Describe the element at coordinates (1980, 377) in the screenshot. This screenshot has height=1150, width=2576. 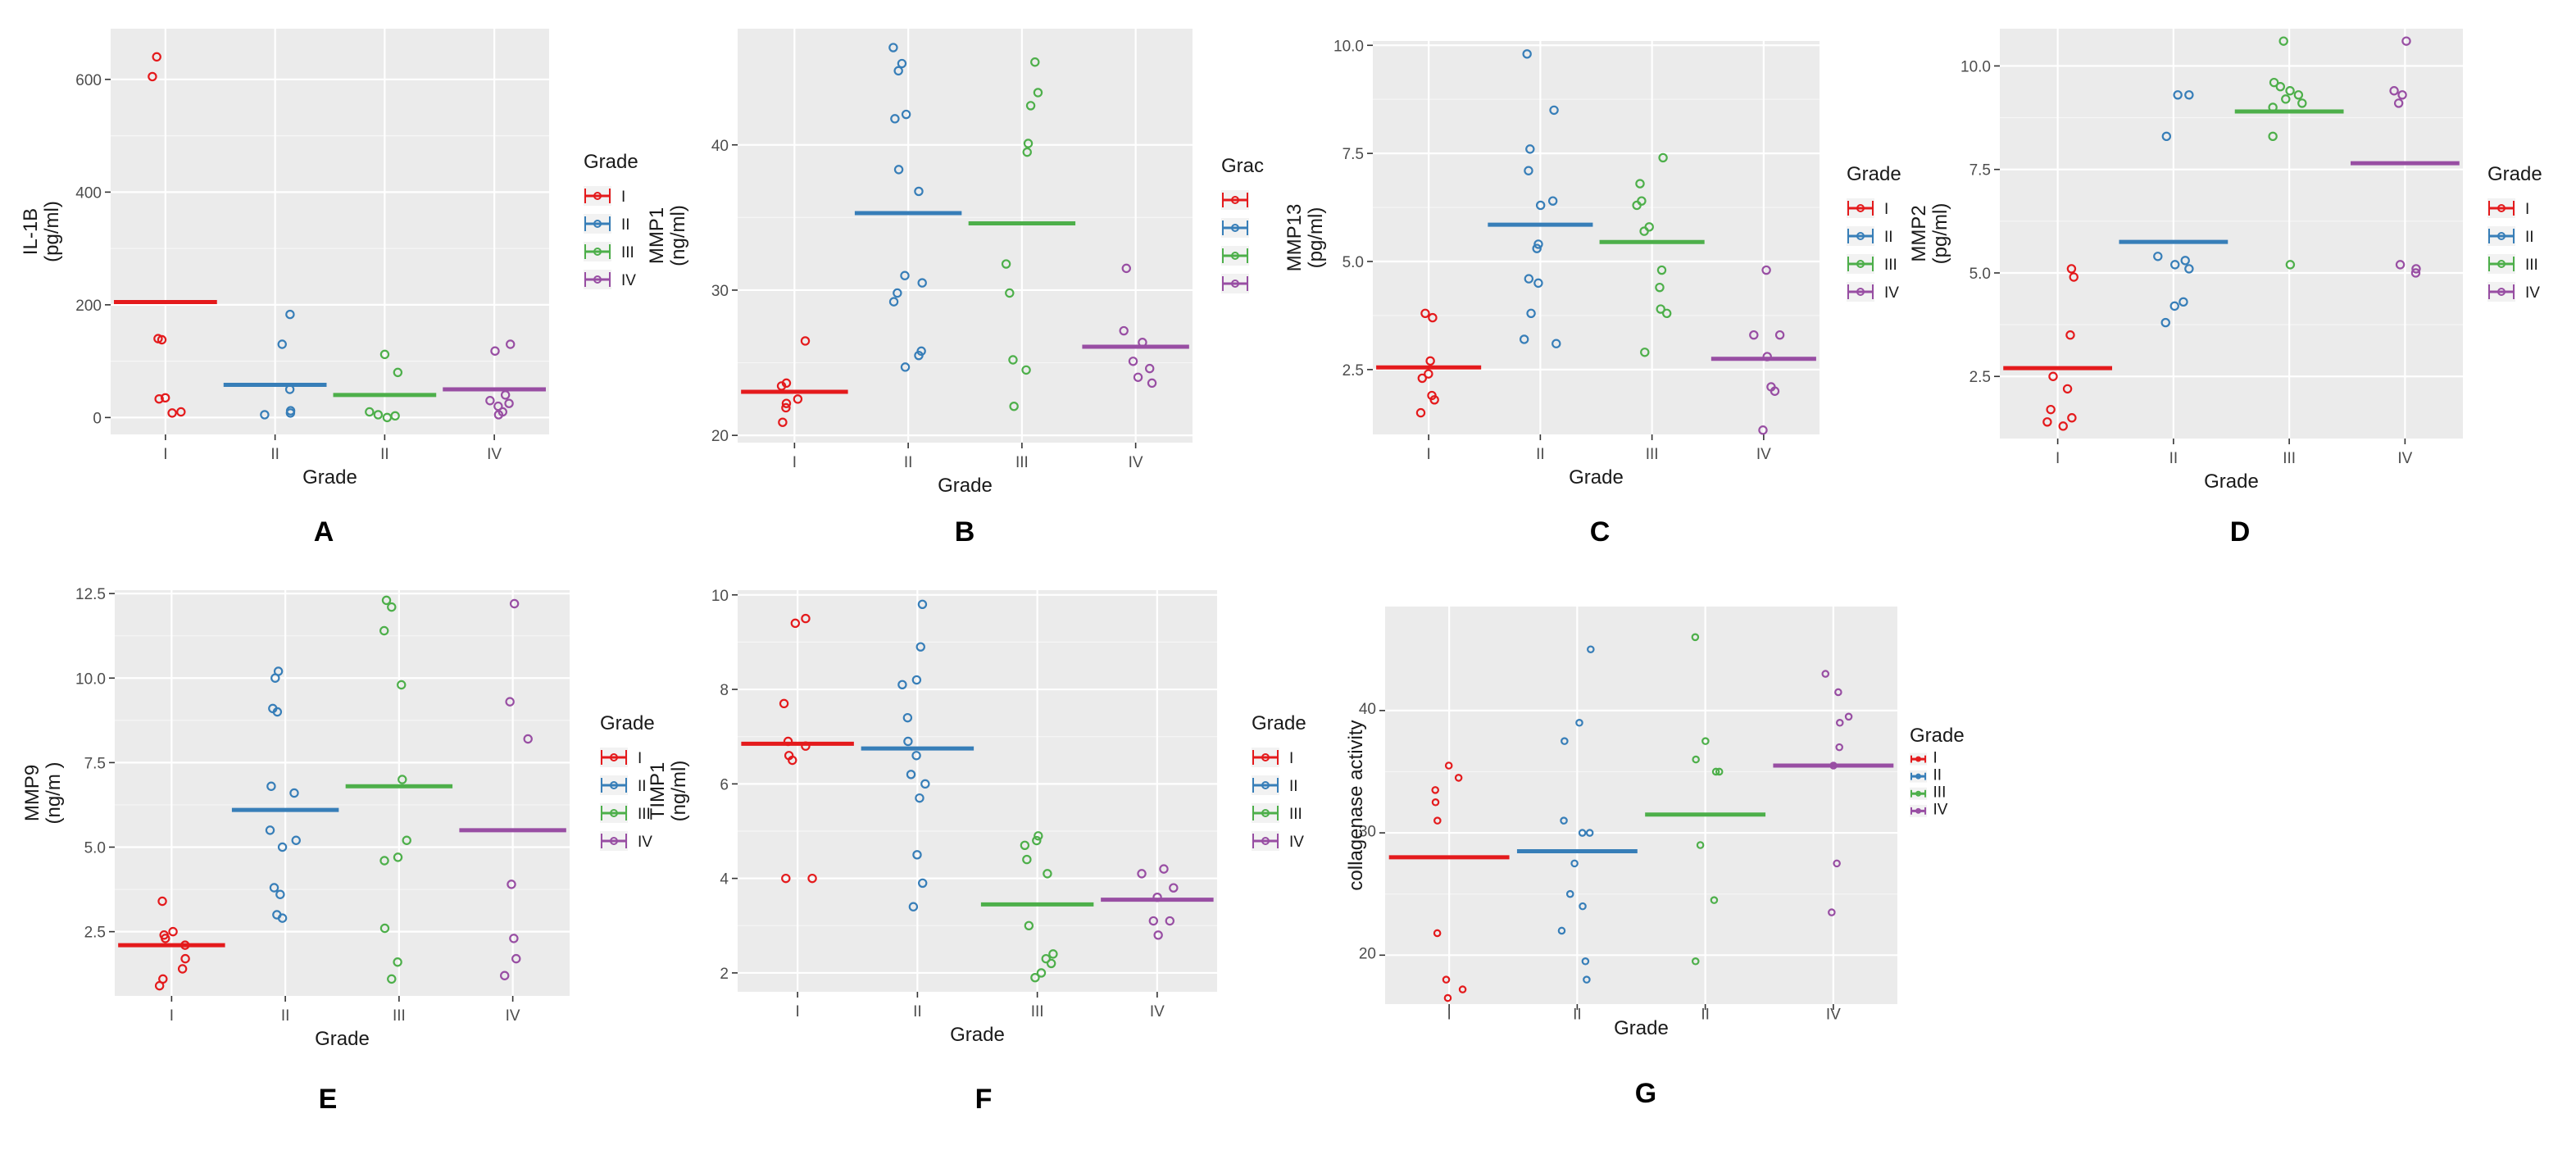
I see `y-tick-label: 2.5` at that location.